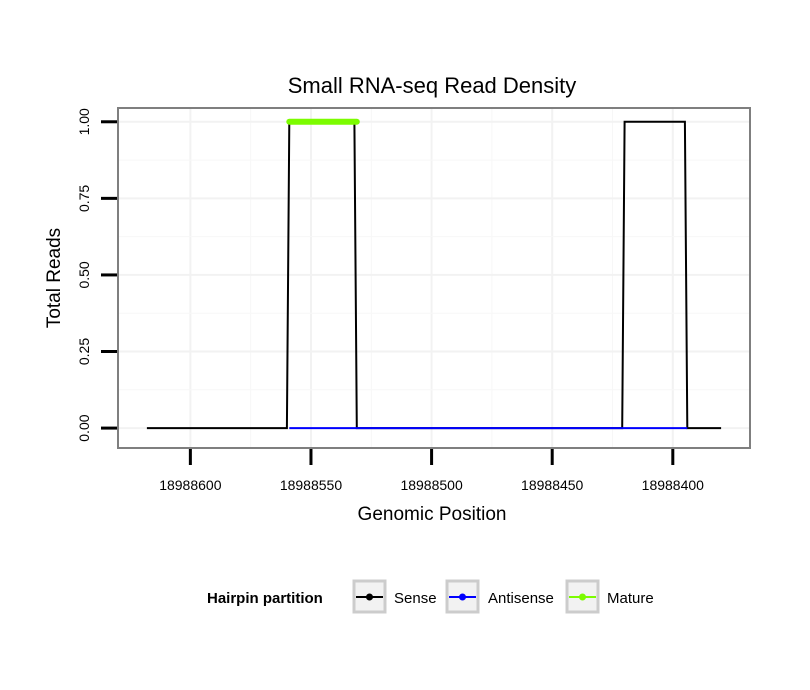 The height and width of the screenshot is (690, 810). I want to click on x-axis-title: Genomic Position, so click(432, 514).